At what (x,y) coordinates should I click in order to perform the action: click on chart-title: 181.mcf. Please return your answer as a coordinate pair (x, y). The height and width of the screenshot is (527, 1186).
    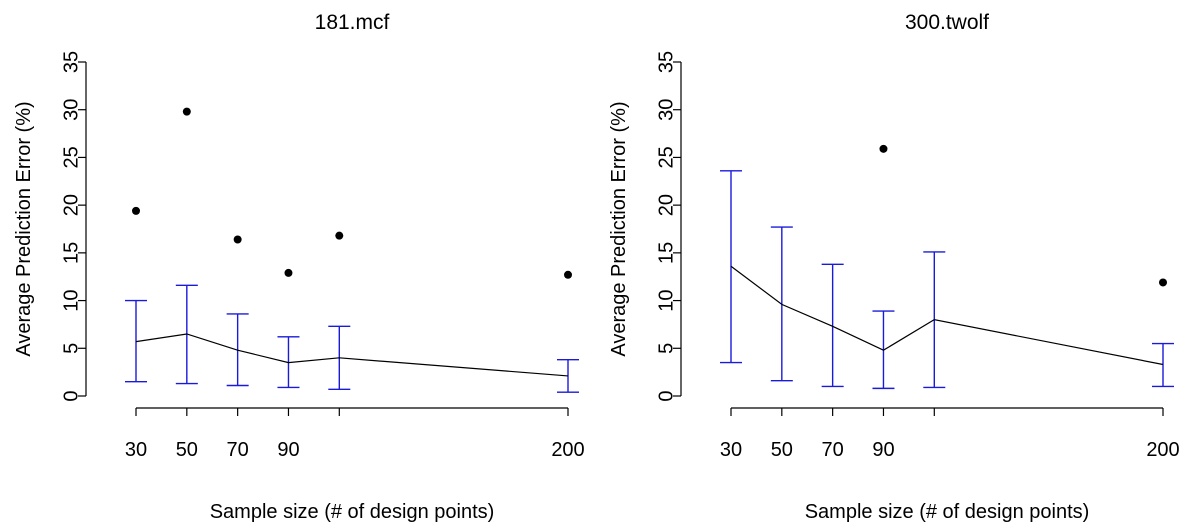
    Looking at the image, I should click on (352, 22).